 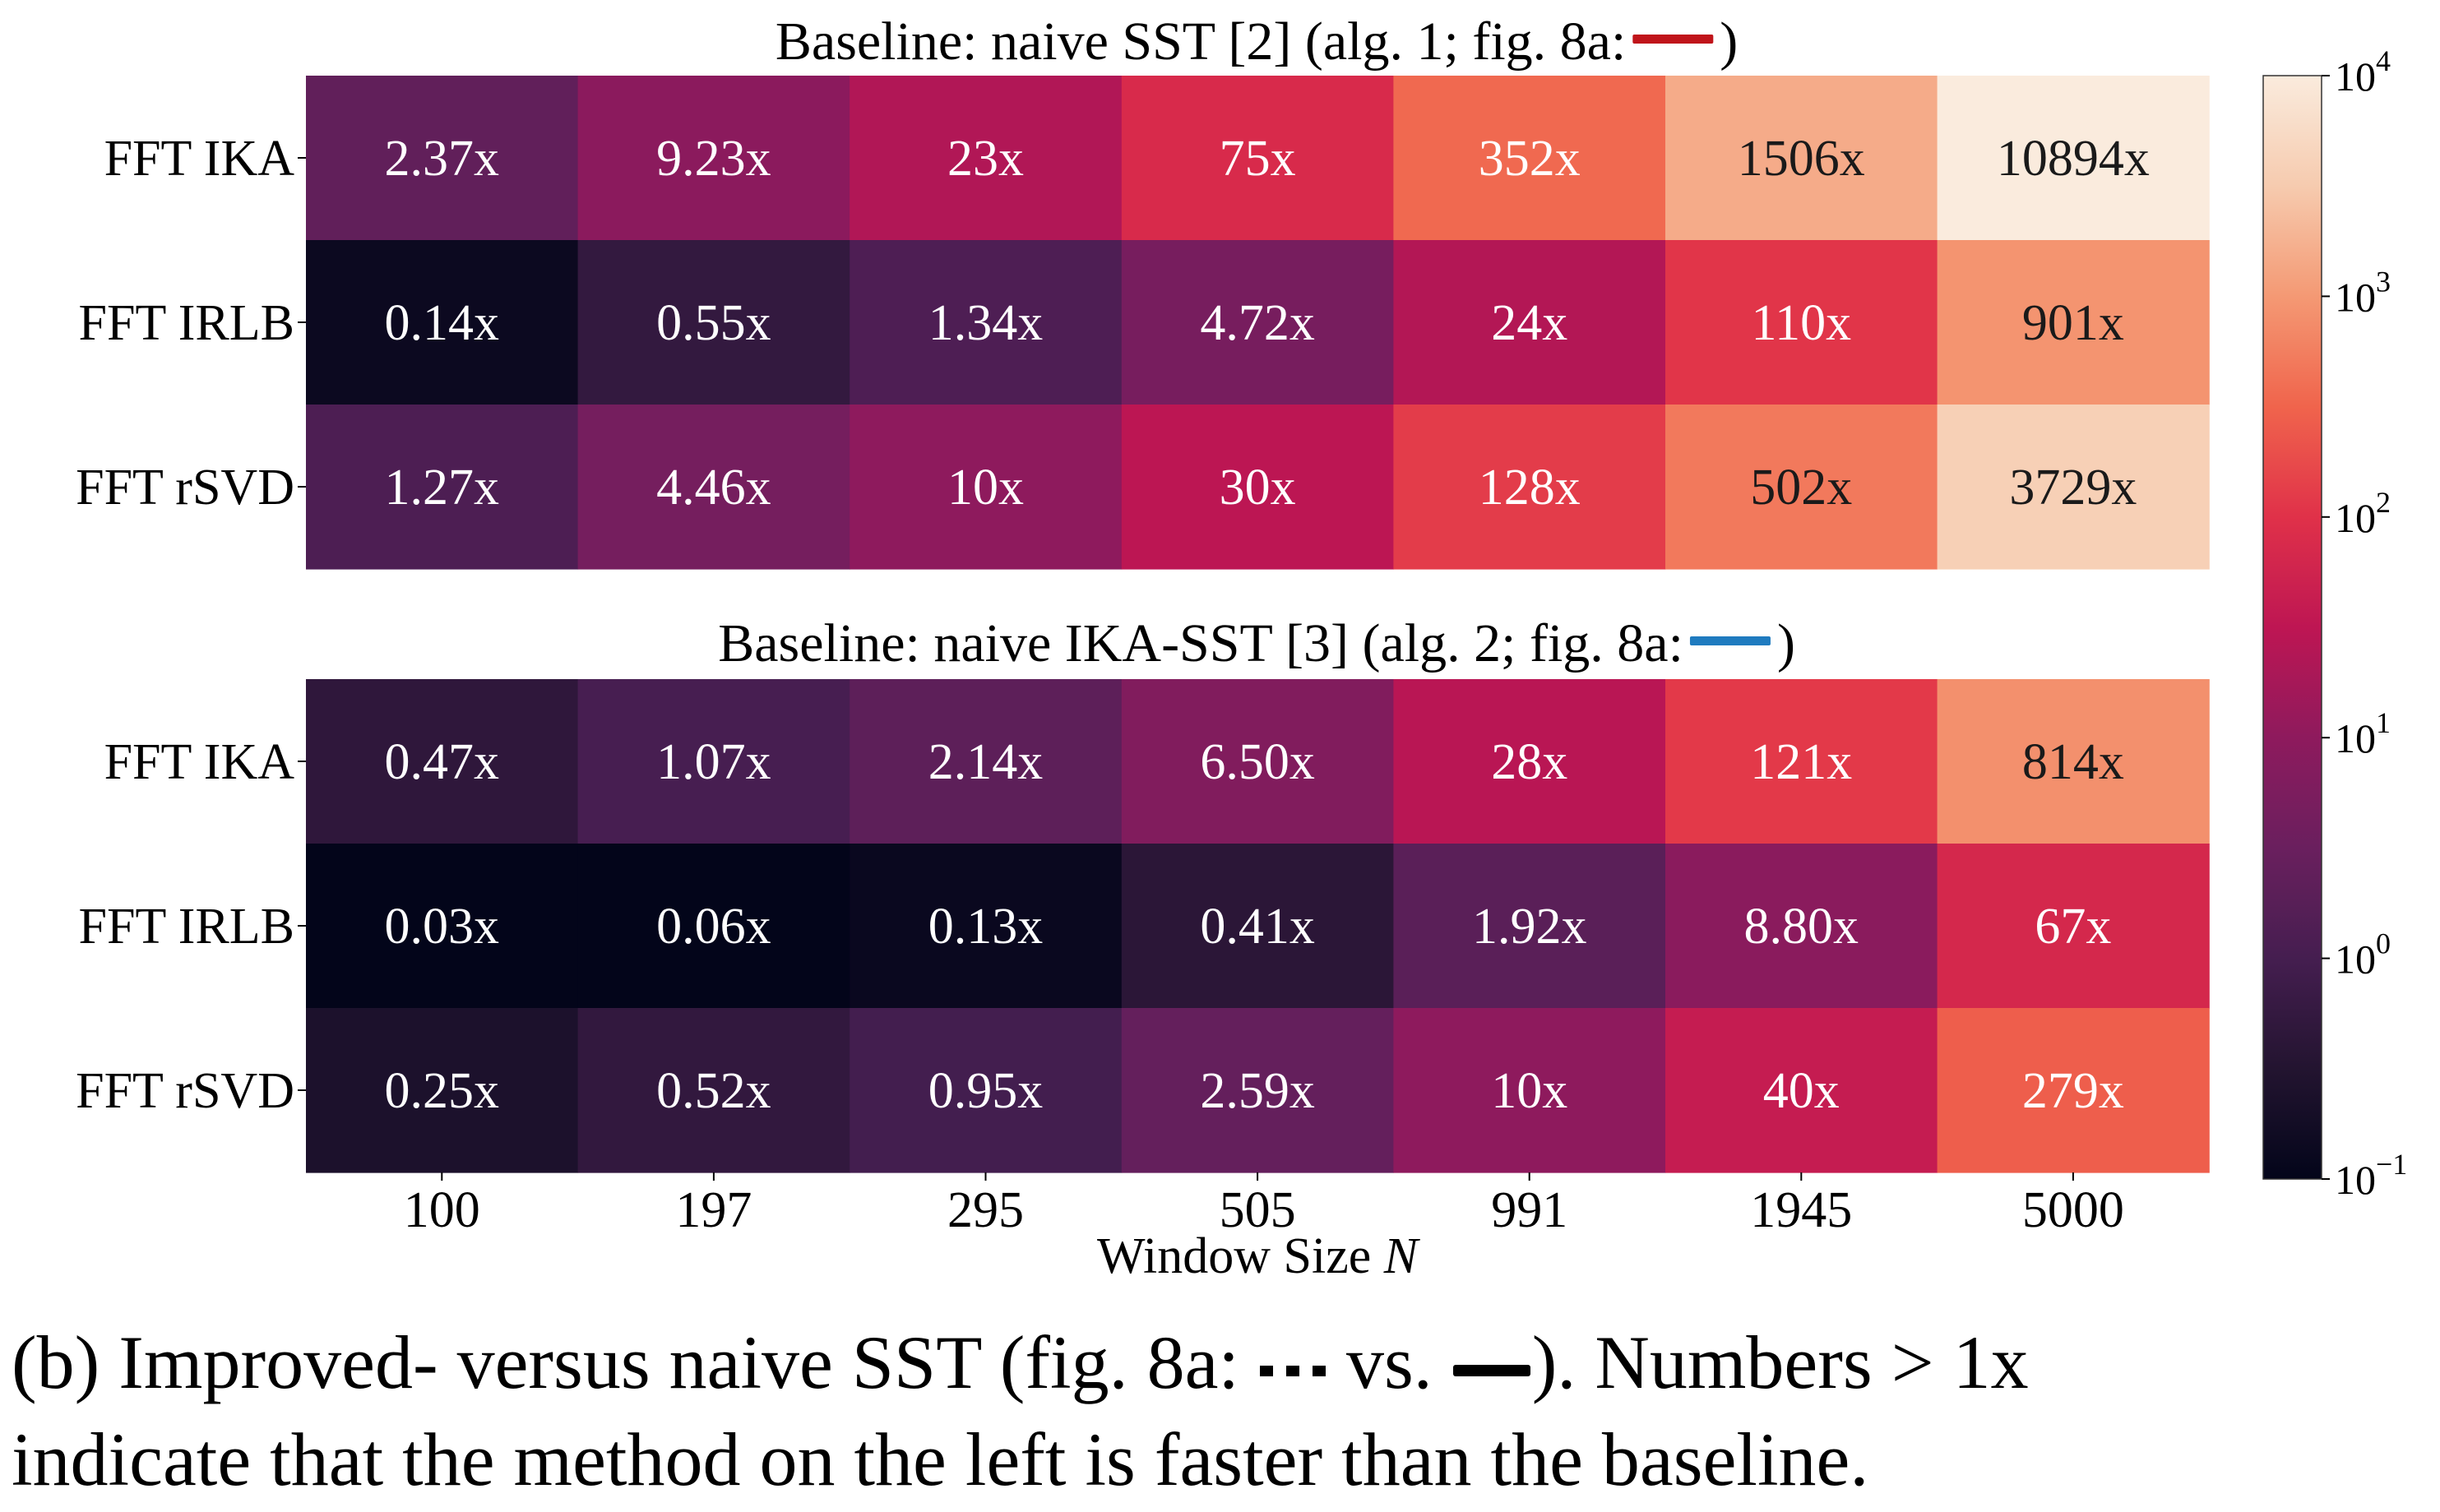 I want to click on colorbar-tick-label: 10¹, so click(x=2363, y=733).